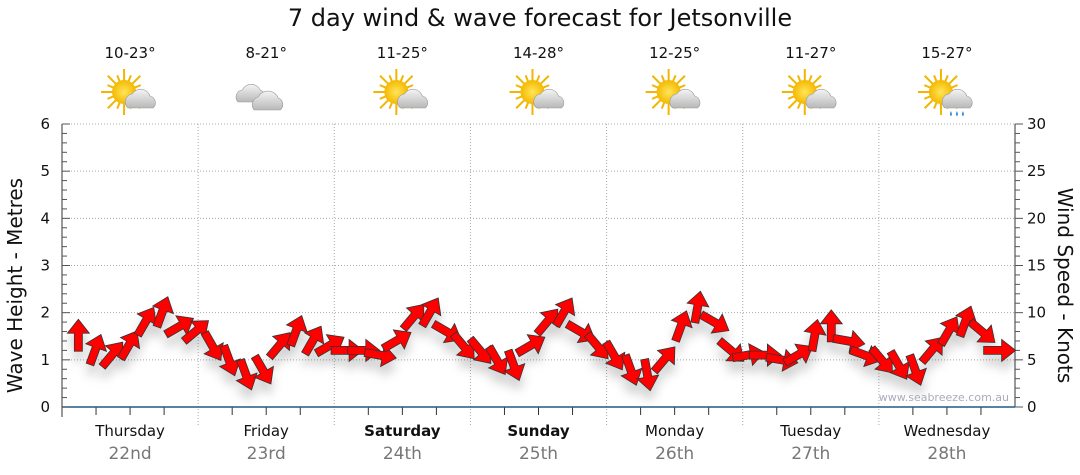 This screenshot has height=475, width=1080. What do you see at coordinates (538, 53) in the screenshot?
I see `temperature-label: 14-28°` at bounding box center [538, 53].